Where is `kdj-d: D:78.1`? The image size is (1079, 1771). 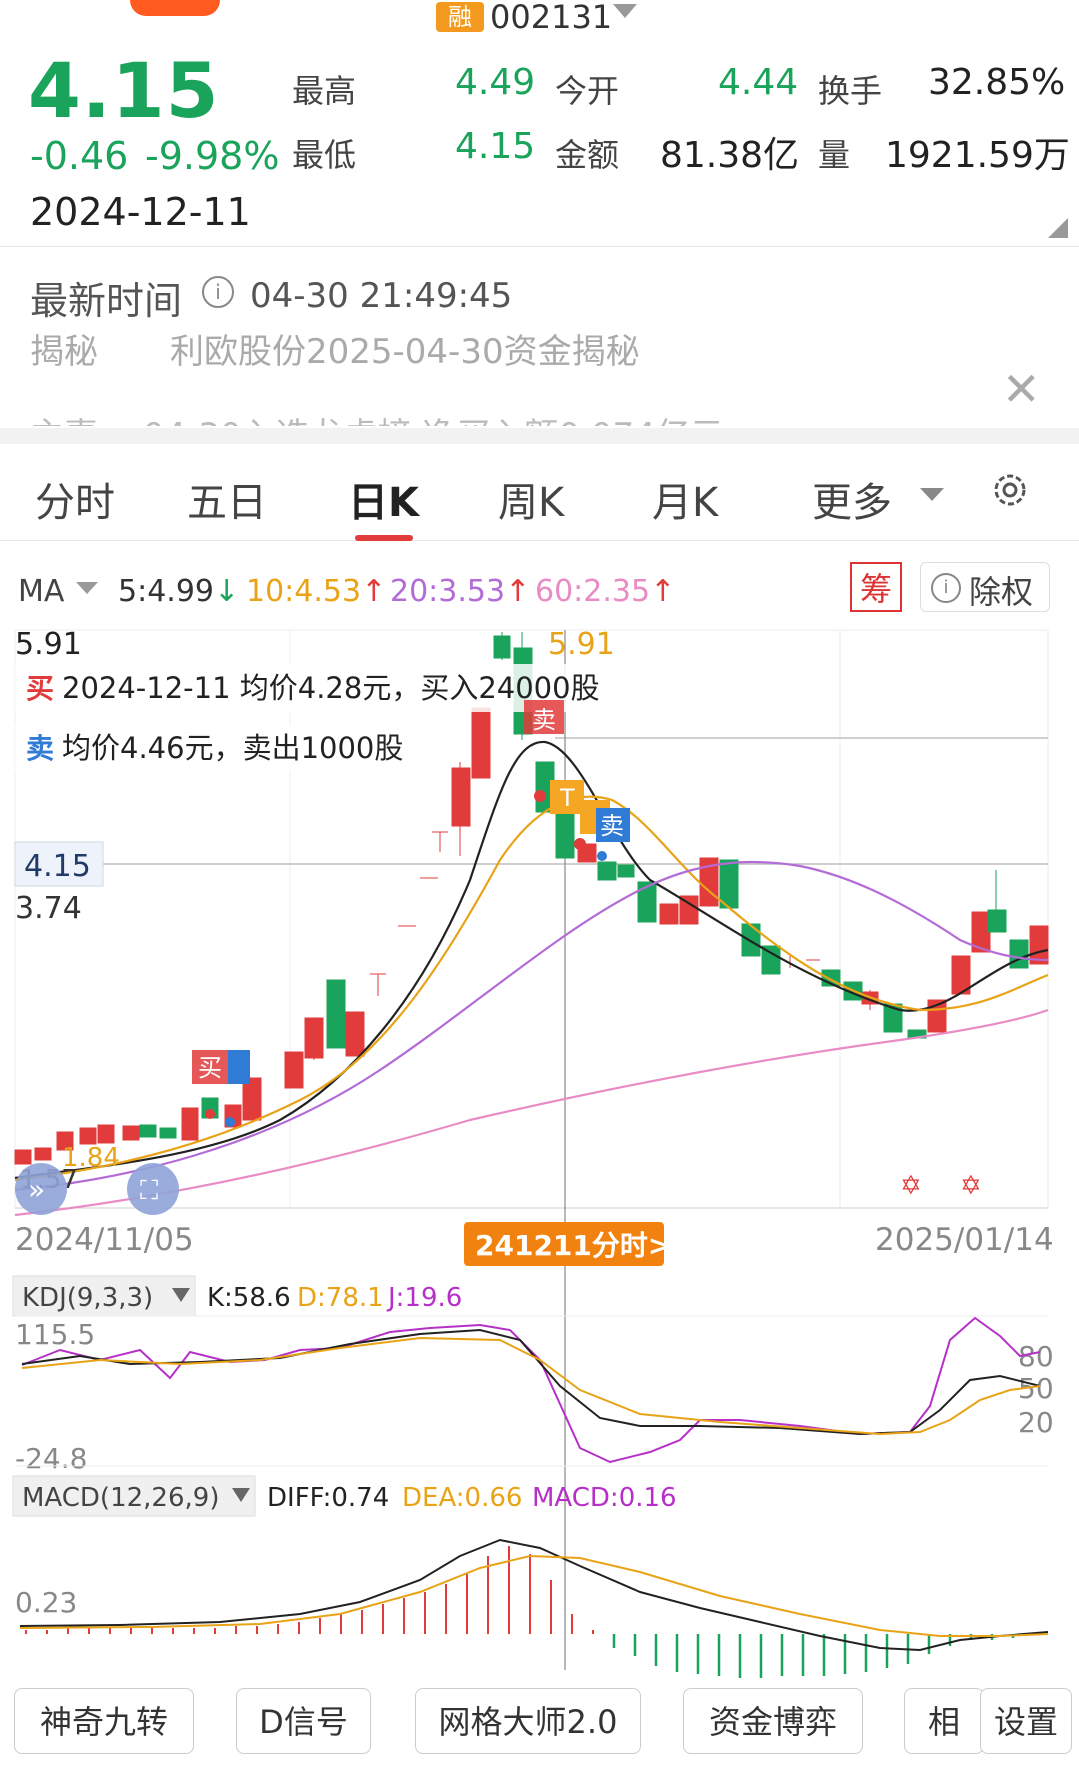 kdj-d: D:78.1 is located at coordinates (340, 1298).